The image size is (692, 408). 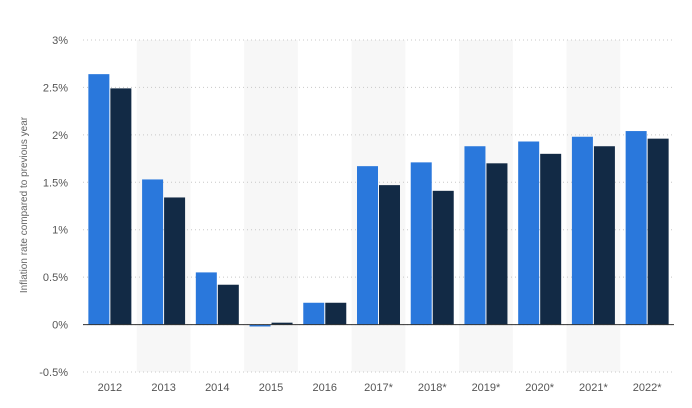 I want to click on y-tick-label: 1%, so click(x=60, y=231).